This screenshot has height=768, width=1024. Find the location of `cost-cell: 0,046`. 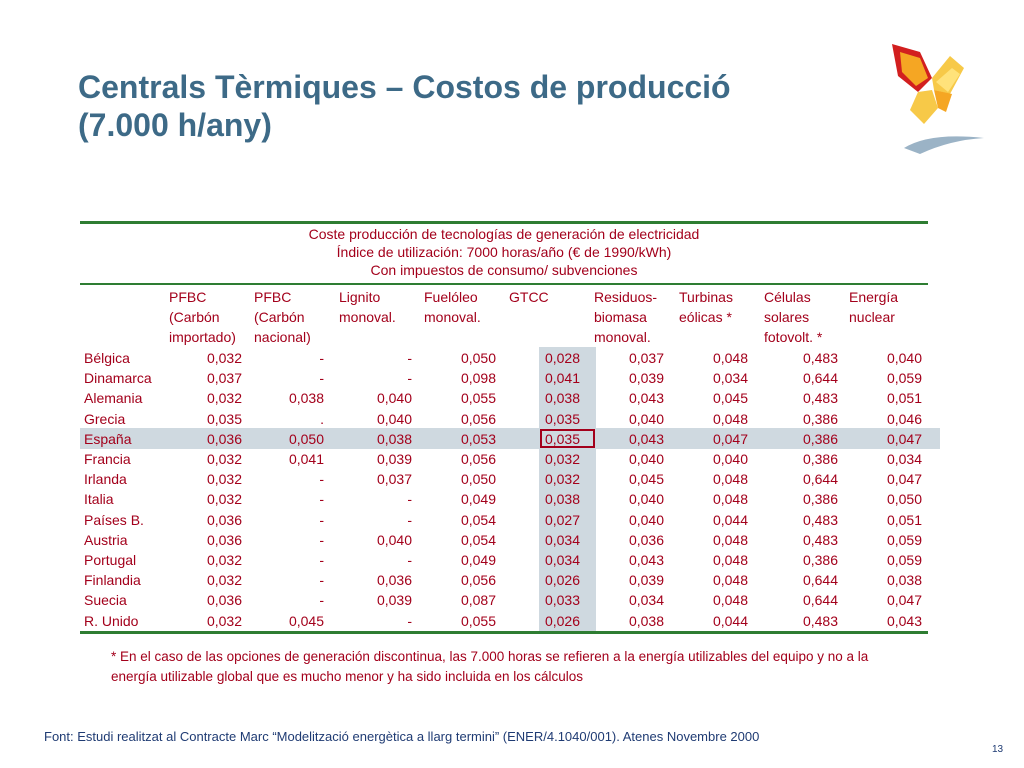

cost-cell: 0,046 is located at coordinates (904, 418).